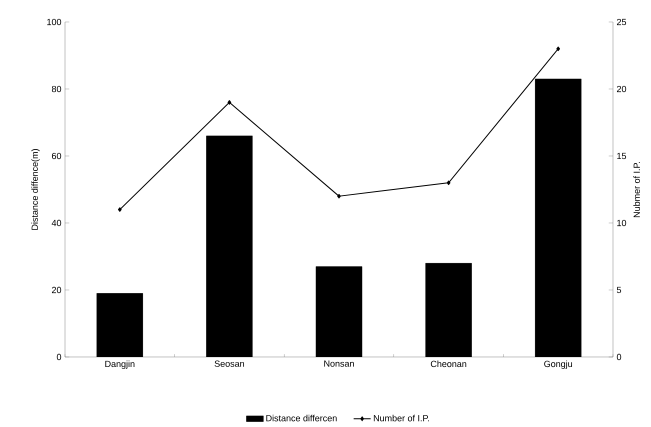 This screenshot has width=651, height=427. What do you see at coordinates (119, 364) in the screenshot?
I see `x-tick-label: Dangjin` at bounding box center [119, 364].